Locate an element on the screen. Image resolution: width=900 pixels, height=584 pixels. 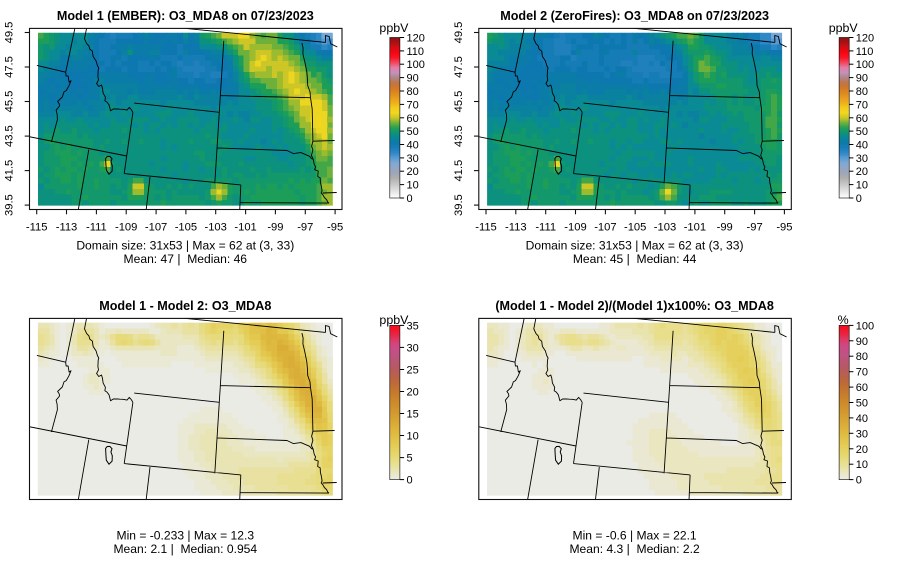
svg-text: Mean: 4.3 | Median: 2.2 is located at coordinates (634, 549).